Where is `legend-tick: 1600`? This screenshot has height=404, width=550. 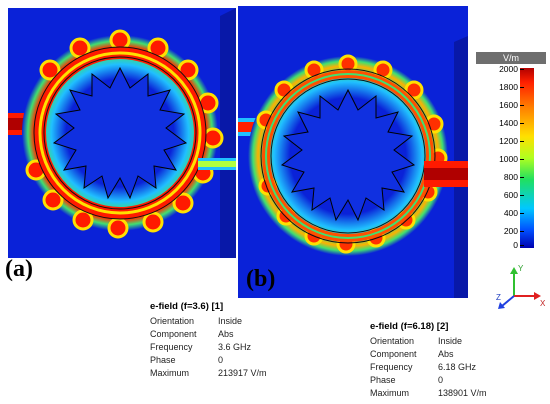 legend-tick: 1600 is located at coordinates (501, 105).